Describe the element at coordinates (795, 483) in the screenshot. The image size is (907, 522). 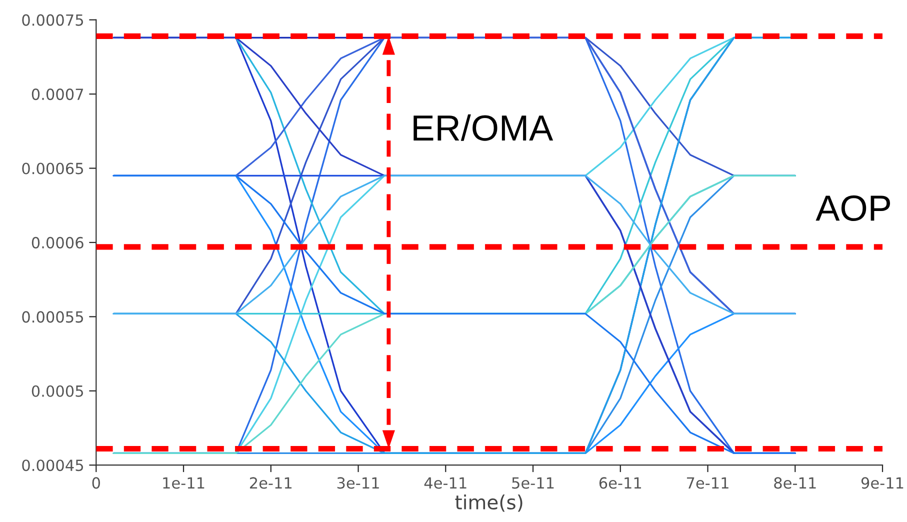
I see `x-tick-label: 8e-11` at that location.